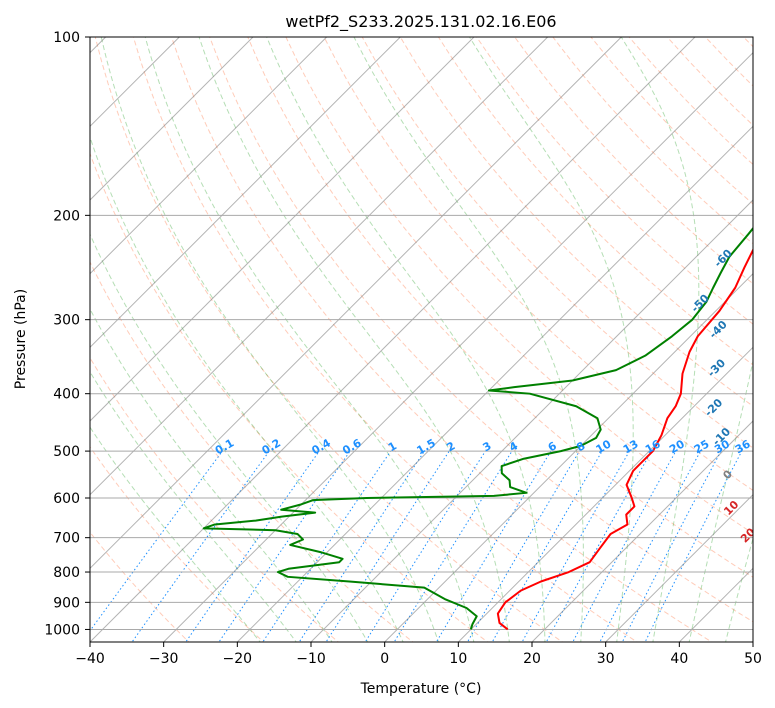 The image size is (775, 708). I want to click on x-tick-label: 30, so click(606, 659).